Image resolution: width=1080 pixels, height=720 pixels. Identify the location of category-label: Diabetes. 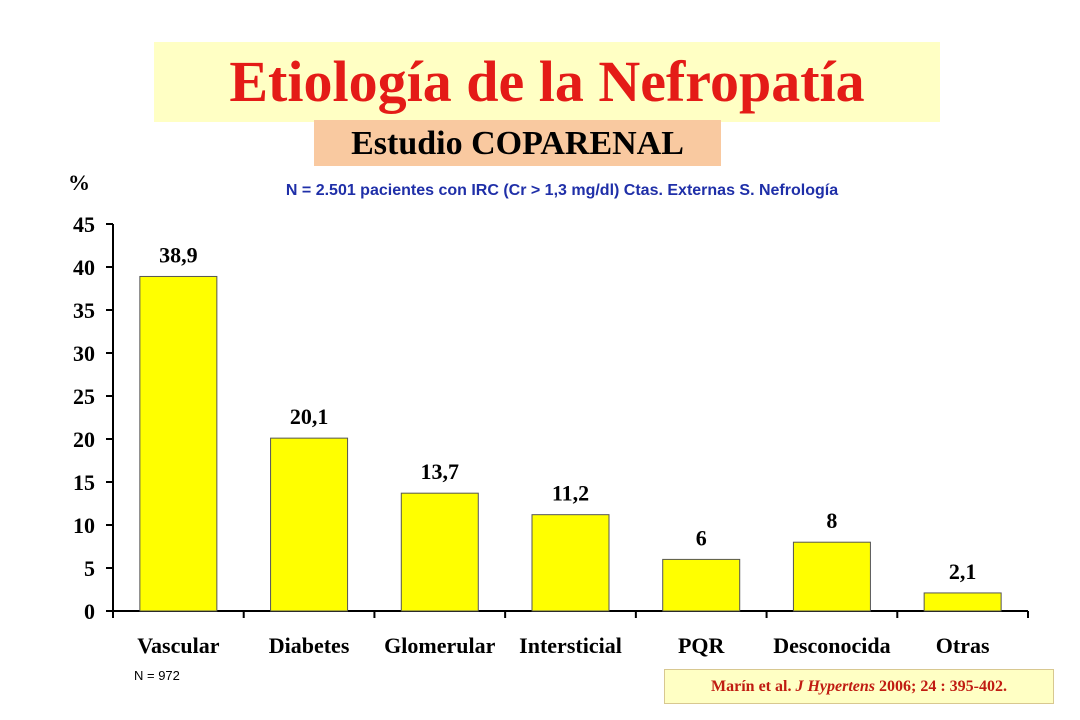
(309, 645).